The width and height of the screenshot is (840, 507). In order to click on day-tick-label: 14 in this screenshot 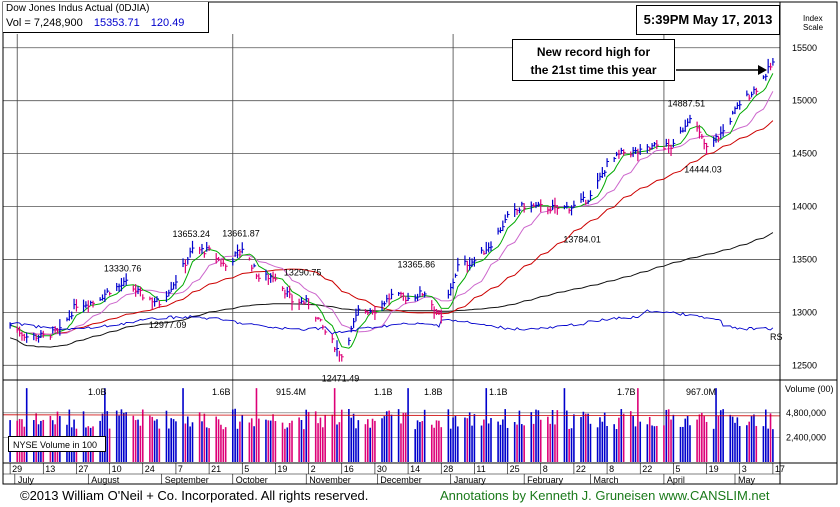, I will do `click(415, 469)`.